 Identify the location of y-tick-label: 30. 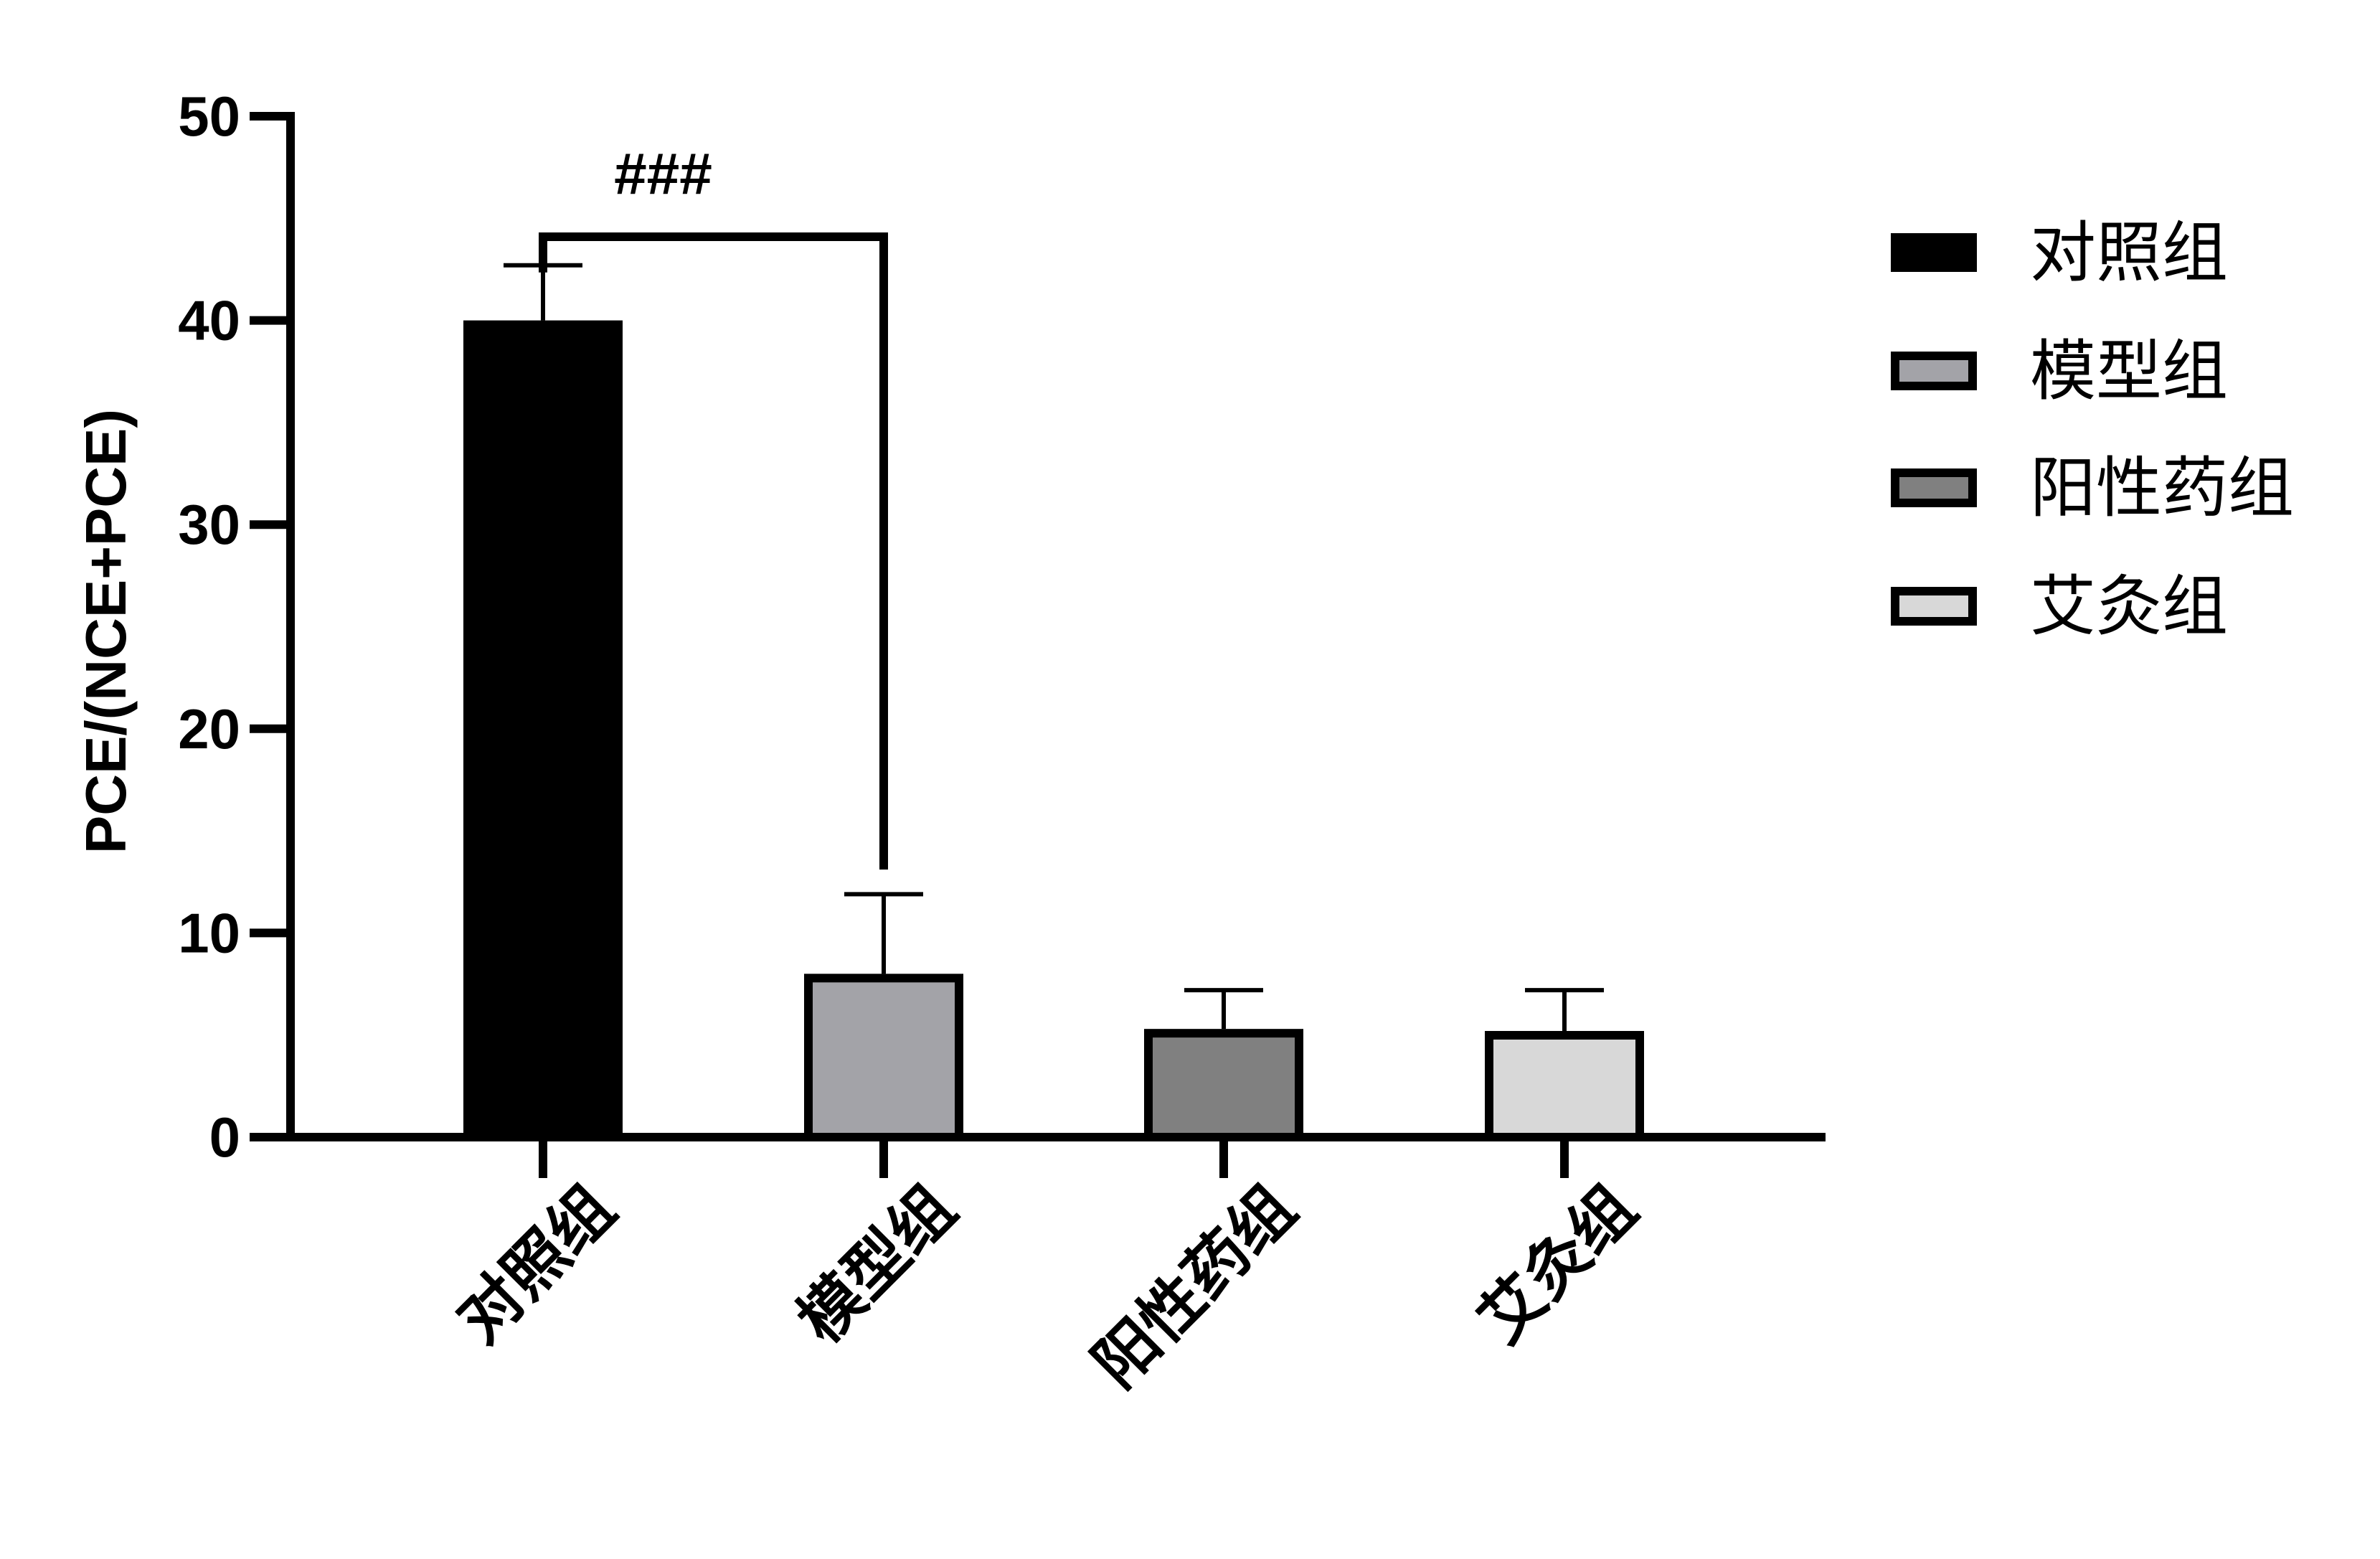
(209, 524).